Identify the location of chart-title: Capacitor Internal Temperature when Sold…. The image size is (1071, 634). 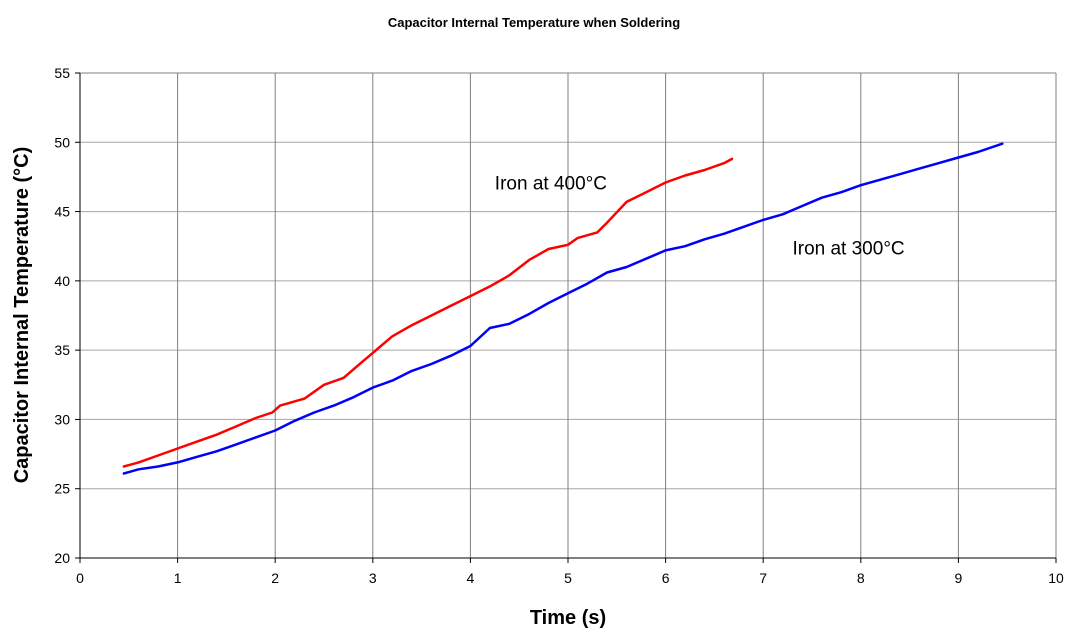
(534, 22).